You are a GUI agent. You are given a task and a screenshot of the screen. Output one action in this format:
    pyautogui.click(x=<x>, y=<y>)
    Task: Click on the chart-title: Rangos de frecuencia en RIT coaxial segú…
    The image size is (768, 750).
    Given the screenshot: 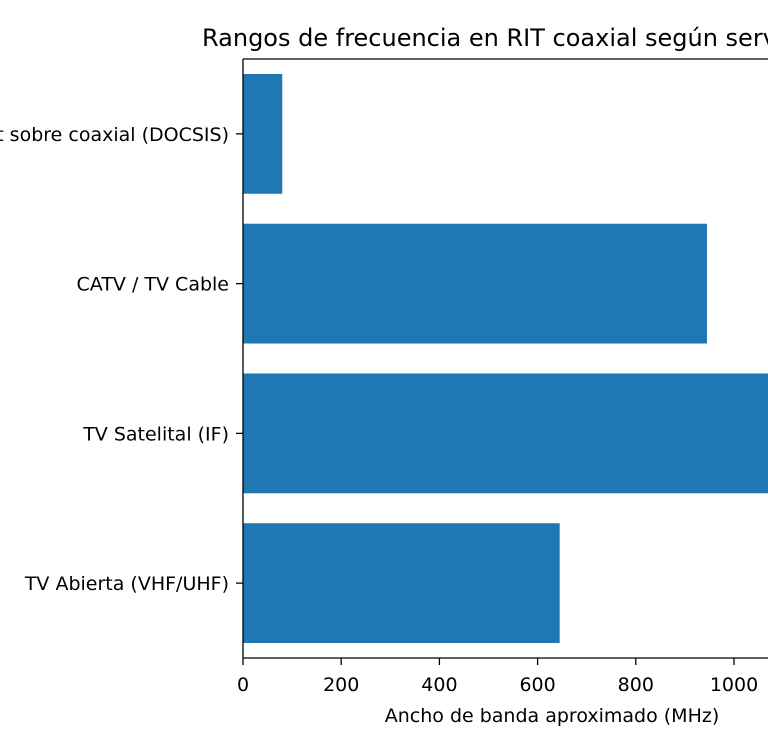 What is the action you would take?
    pyautogui.click(x=485, y=38)
    